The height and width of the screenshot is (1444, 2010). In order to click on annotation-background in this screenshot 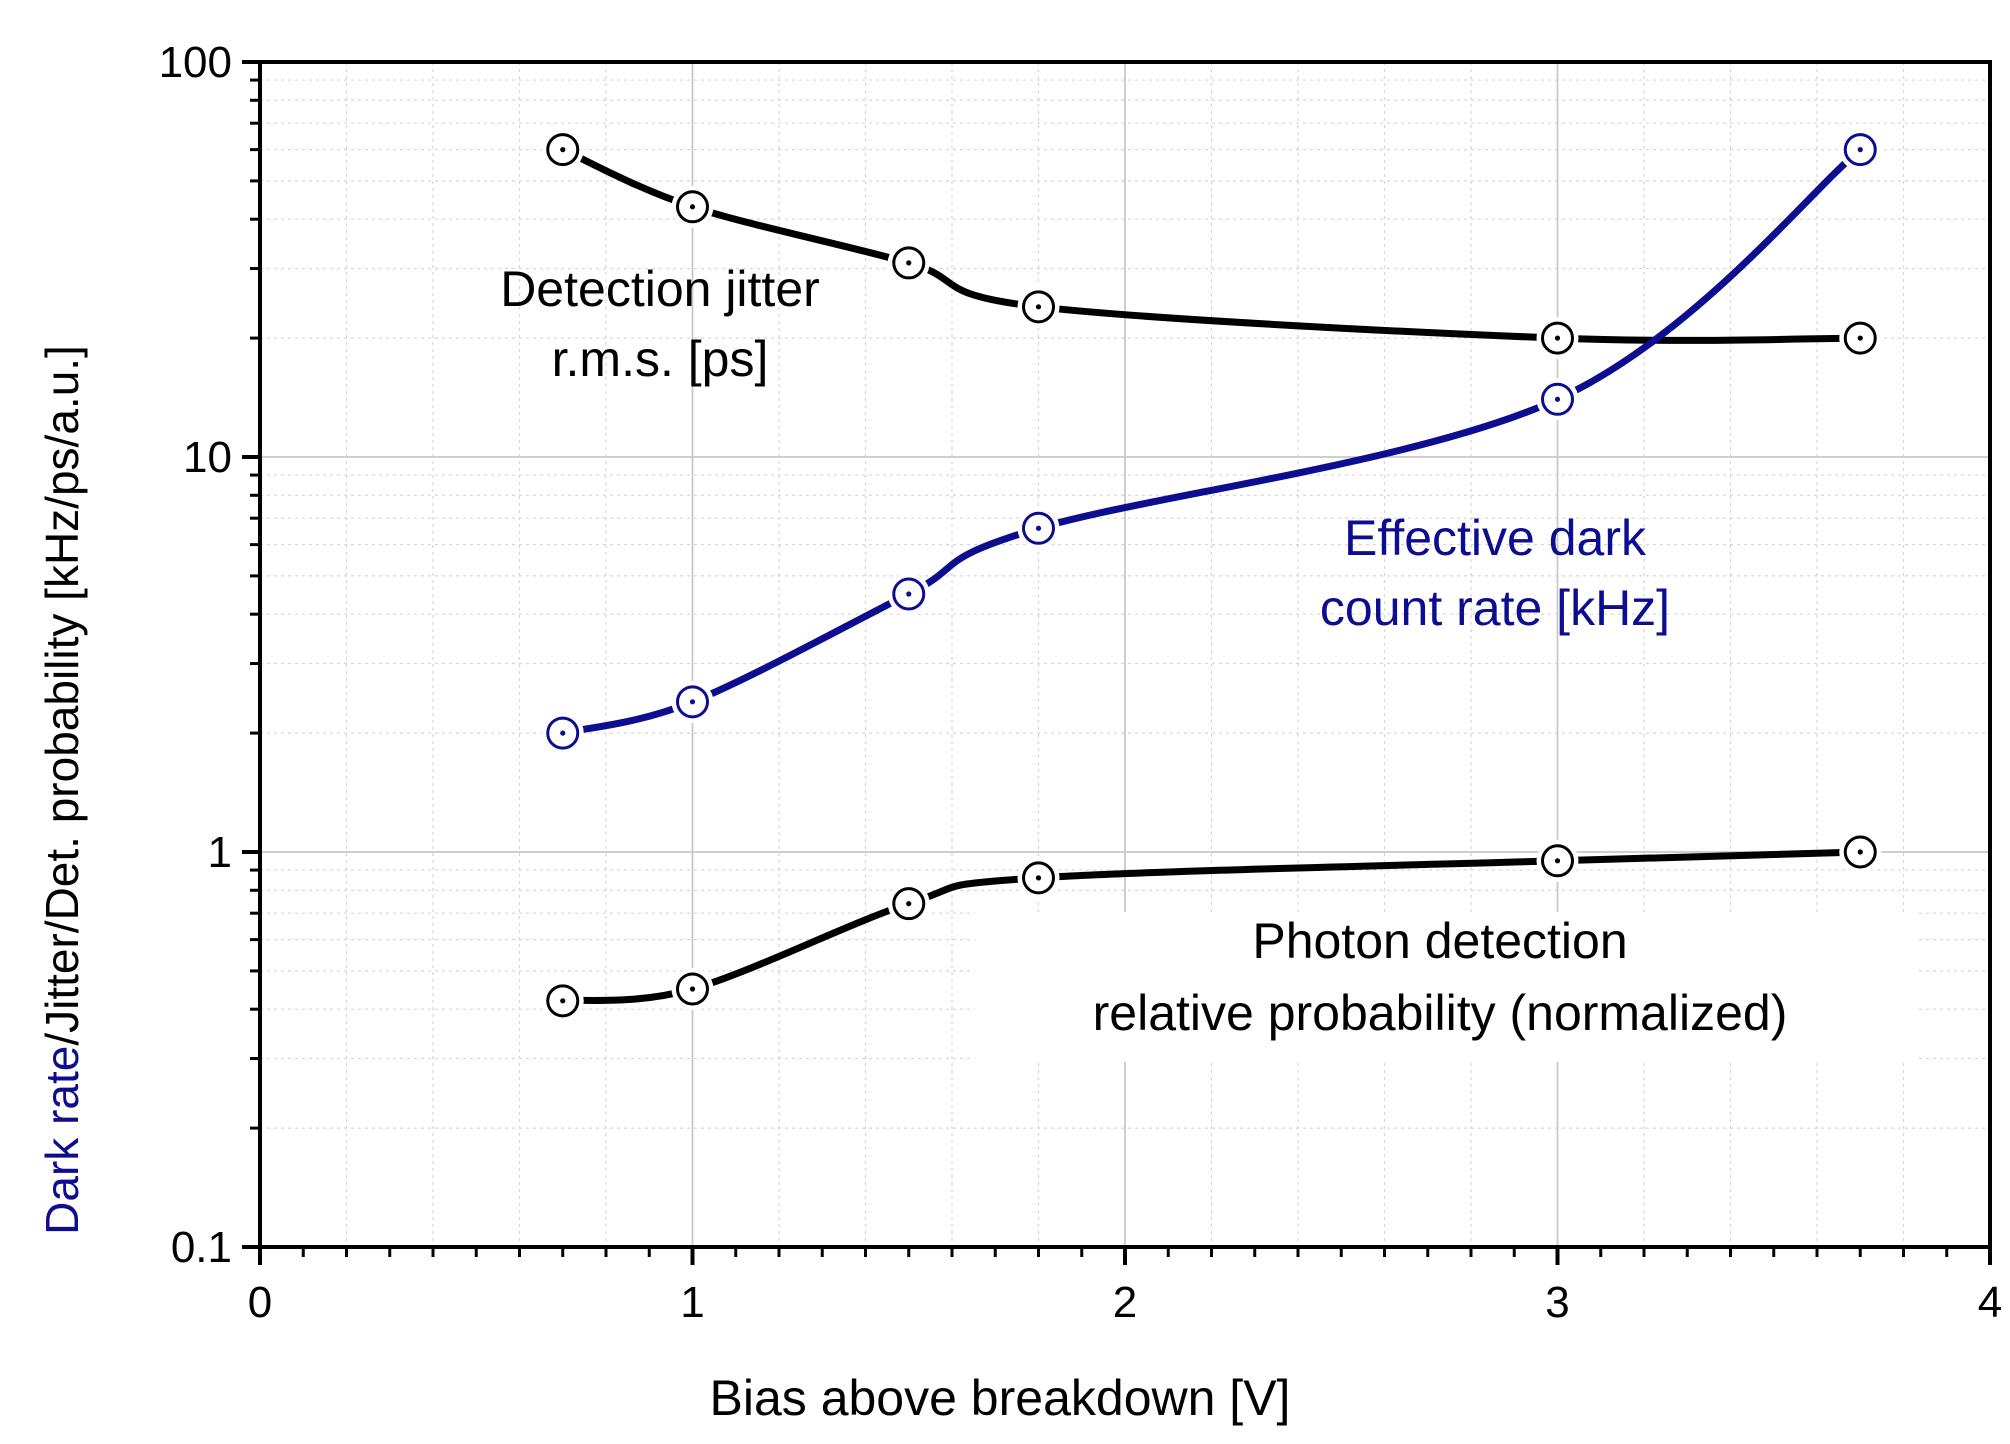, I will do `click(1445, 987)`.